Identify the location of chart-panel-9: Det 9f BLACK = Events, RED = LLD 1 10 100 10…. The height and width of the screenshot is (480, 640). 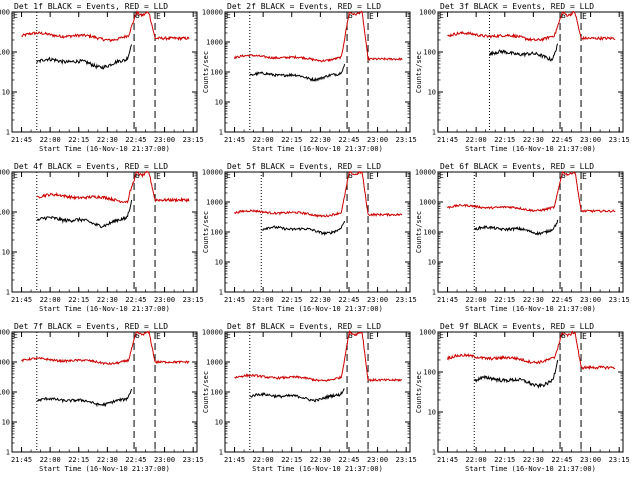
(522, 397).